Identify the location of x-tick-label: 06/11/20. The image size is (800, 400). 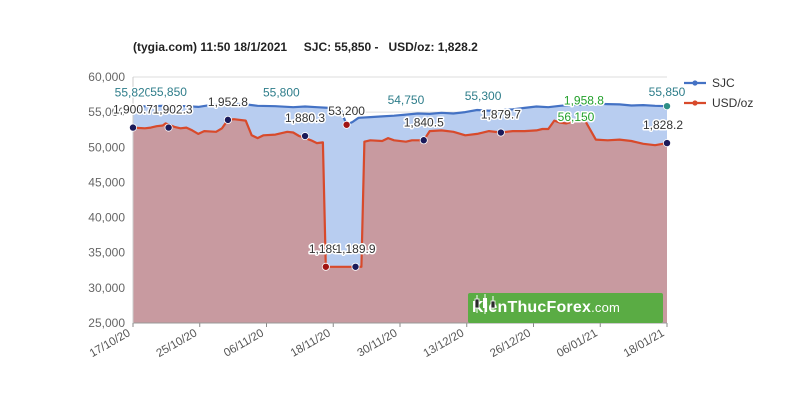
(244, 343).